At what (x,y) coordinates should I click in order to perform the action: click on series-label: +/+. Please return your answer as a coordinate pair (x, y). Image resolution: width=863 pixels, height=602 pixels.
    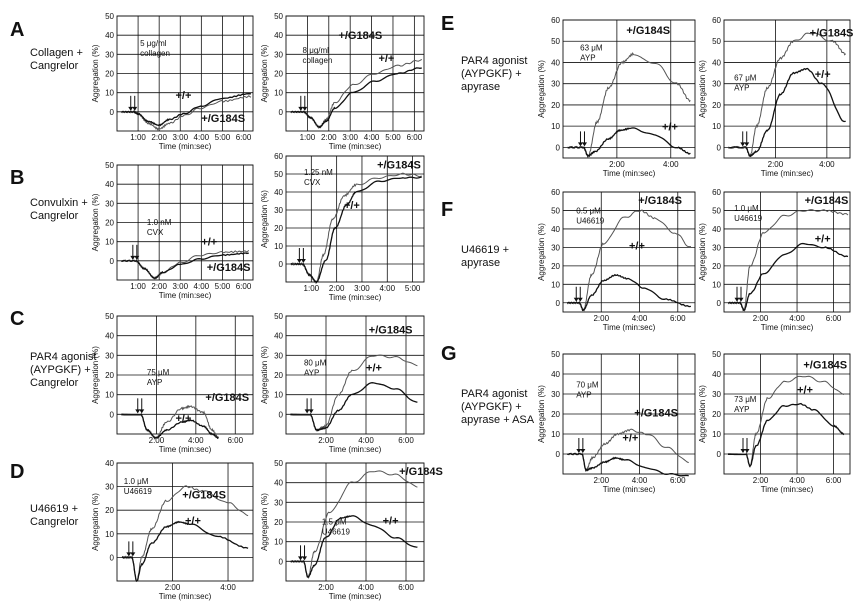
    Looking at the image, I should click on (386, 59).